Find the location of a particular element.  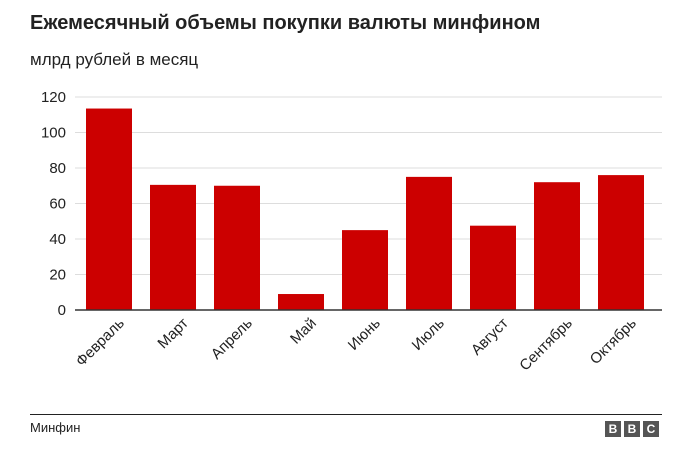

footer-divider is located at coordinates (346, 414).